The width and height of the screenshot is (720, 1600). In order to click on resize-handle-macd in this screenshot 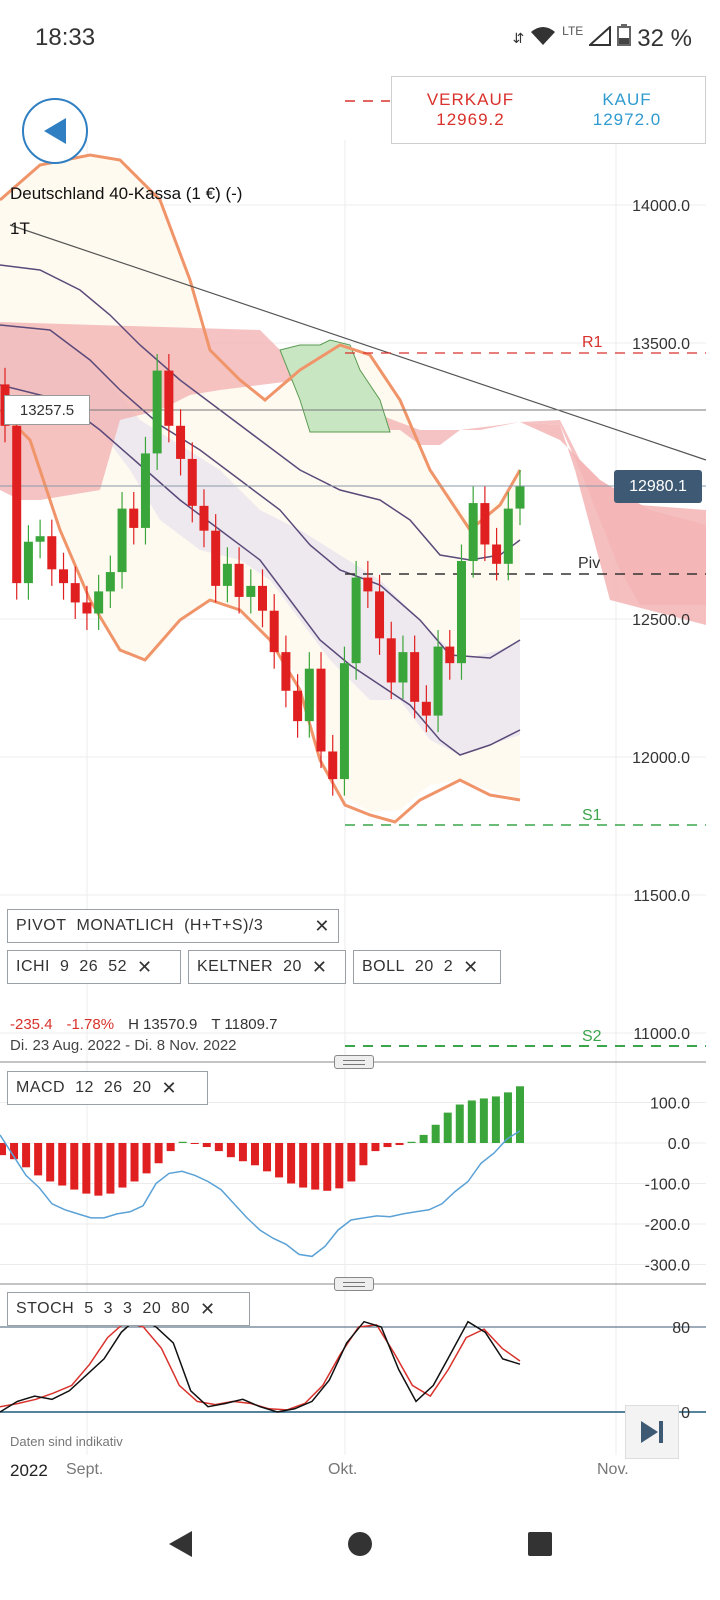, I will do `click(354, 1062)`.